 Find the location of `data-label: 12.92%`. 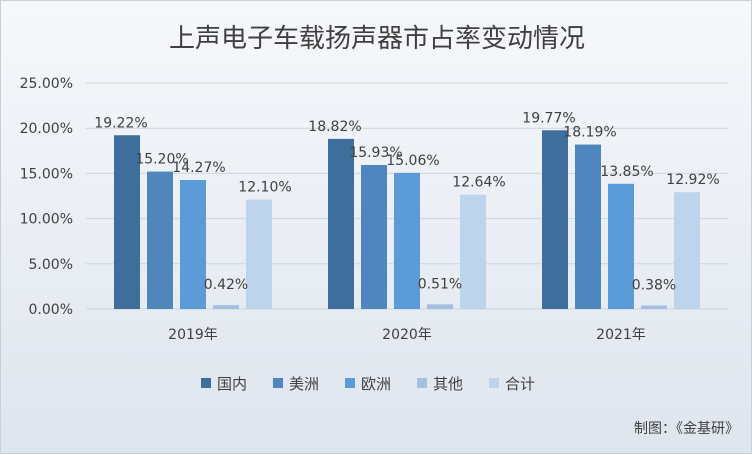

data-label: 12.92% is located at coordinates (692, 180).